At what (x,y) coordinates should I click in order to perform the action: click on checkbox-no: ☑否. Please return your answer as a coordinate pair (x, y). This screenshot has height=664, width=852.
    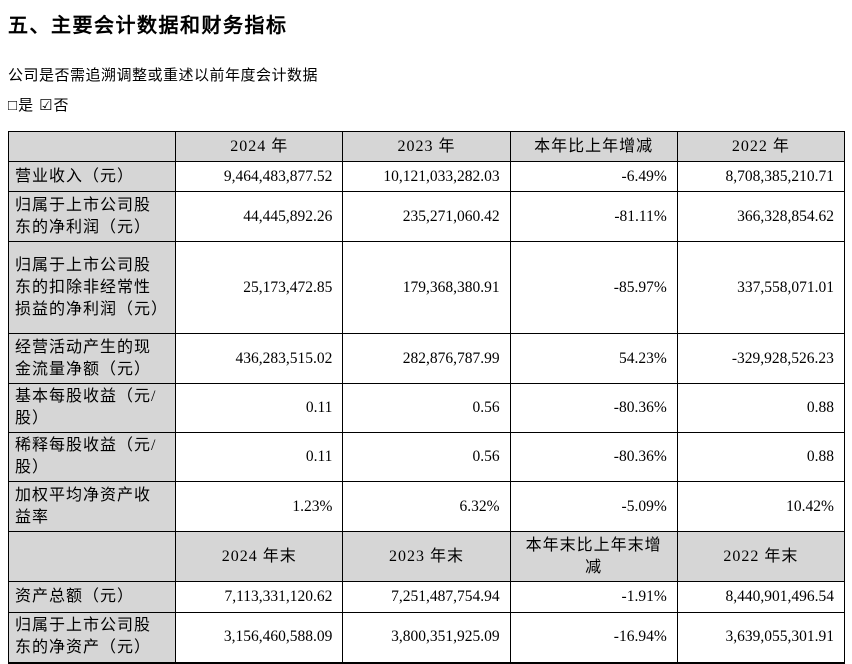
    Looking at the image, I should click on (53, 106).